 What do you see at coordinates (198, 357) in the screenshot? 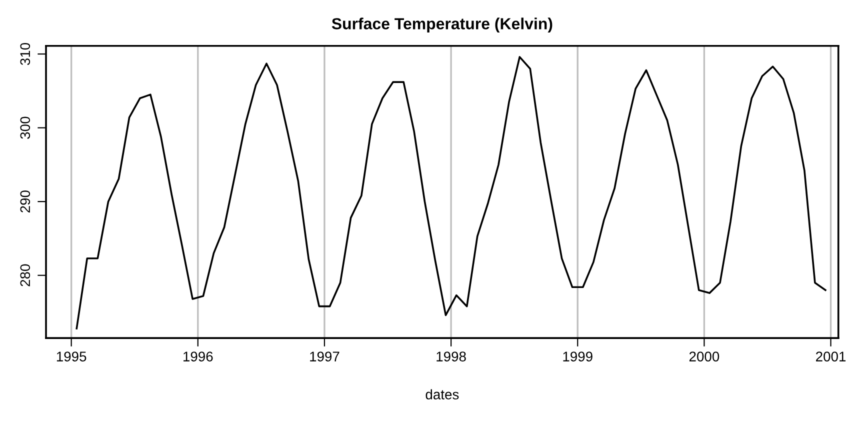
I see `x-tick-label: 1996` at bounding box center [198, 357].